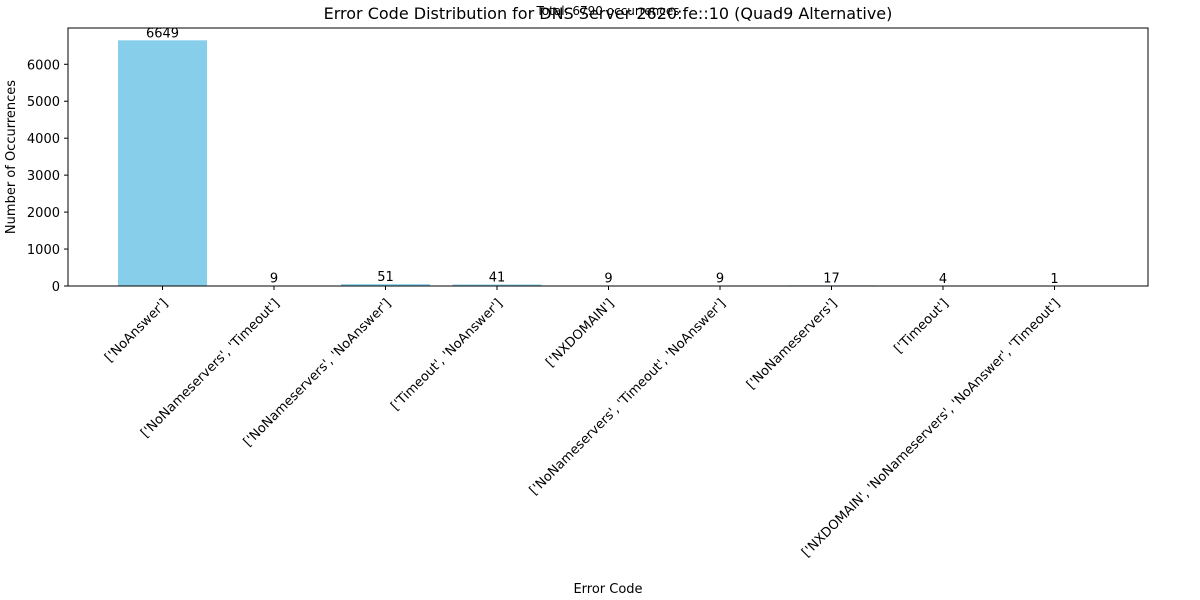  What do you see at coordinates (447, 355) in the screenshot?
I see `x-tick-label: ['Timeout', 'NoAnswer']` at bounding box center [447, 355].